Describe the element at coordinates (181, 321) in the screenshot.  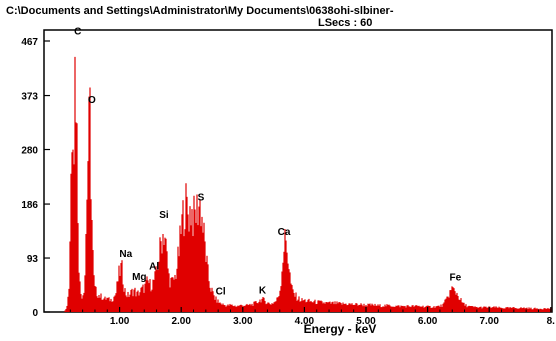
I see `x-tick-label: 2.00` at that location.